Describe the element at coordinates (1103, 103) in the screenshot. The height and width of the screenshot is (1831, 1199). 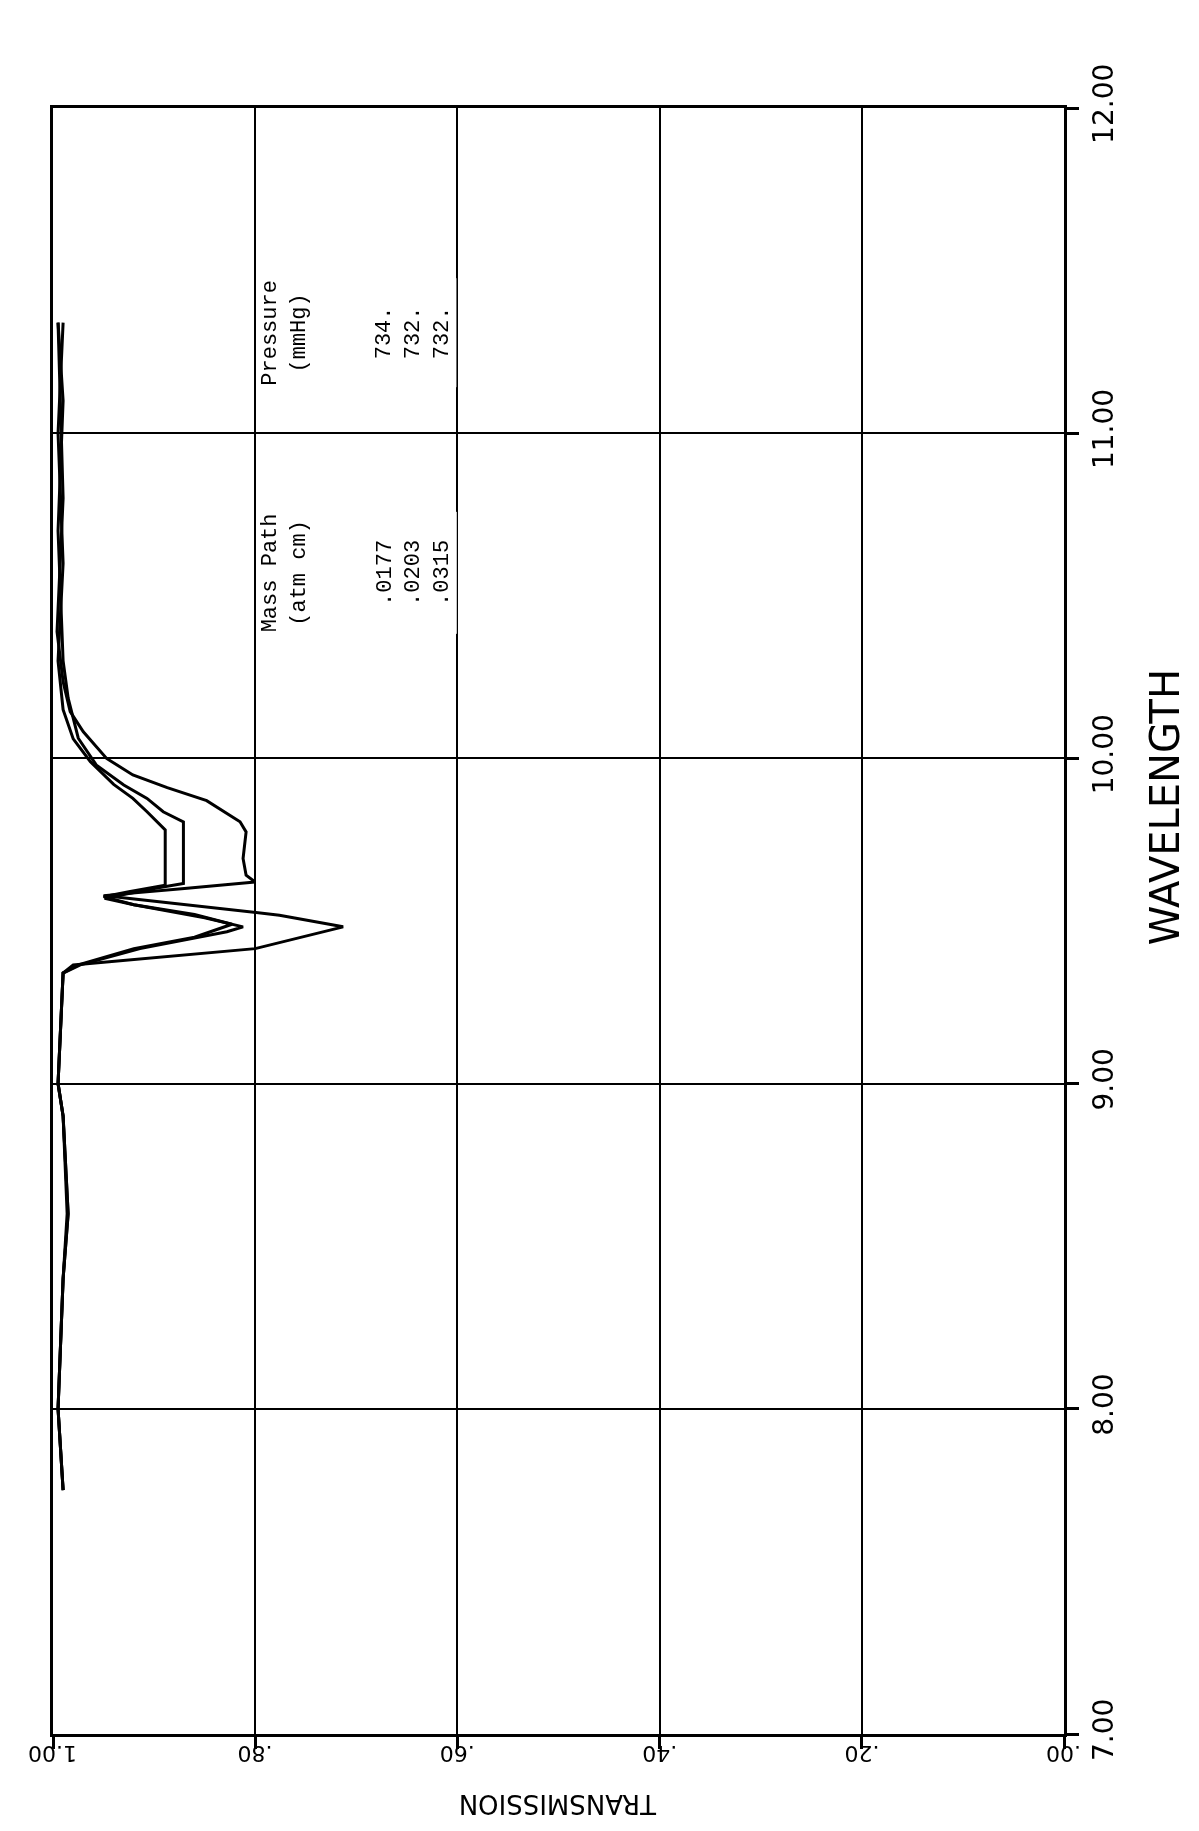
I see `y-tick-label: 12.00` at that location.